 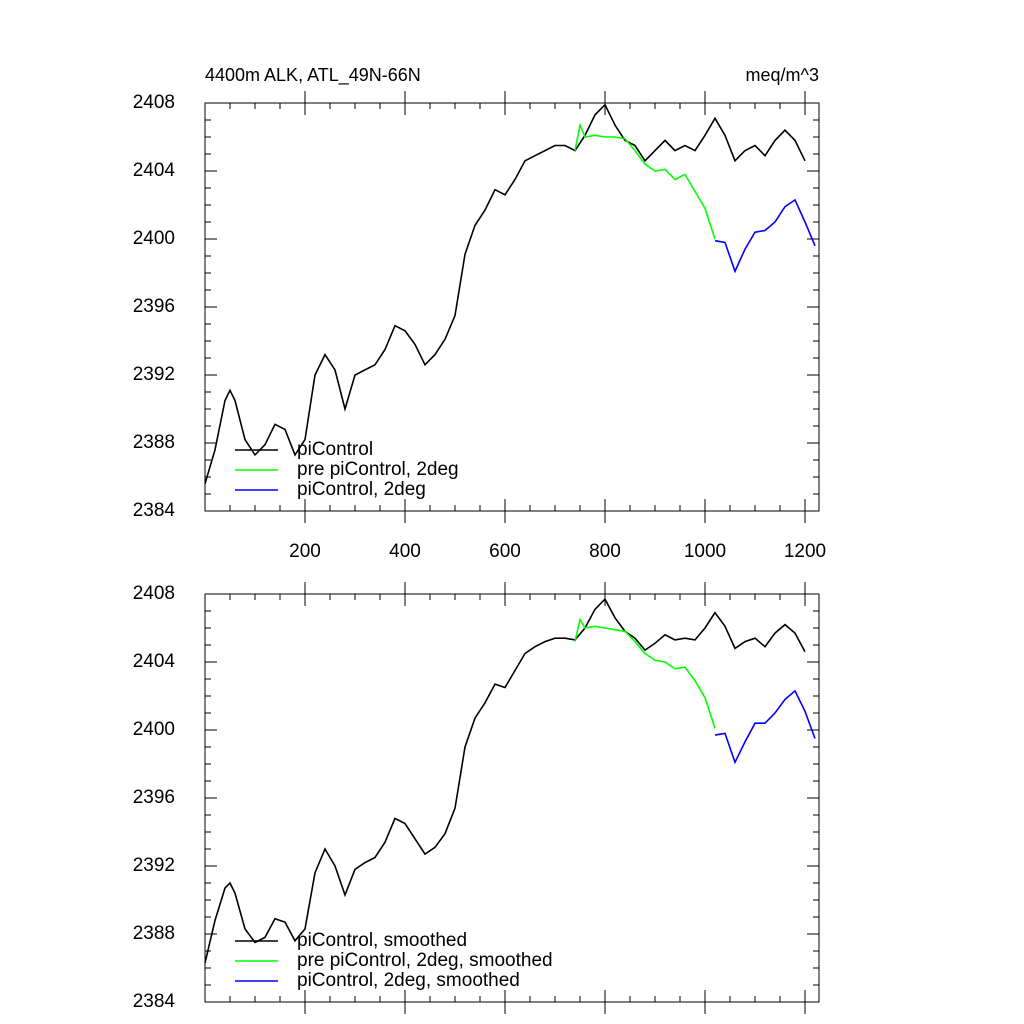 What do you see at coordinates (425, 960) in the screenshot?
I see `legend-label: pre piControl, 2deg, smoothed` at bounding box center [425, 960].